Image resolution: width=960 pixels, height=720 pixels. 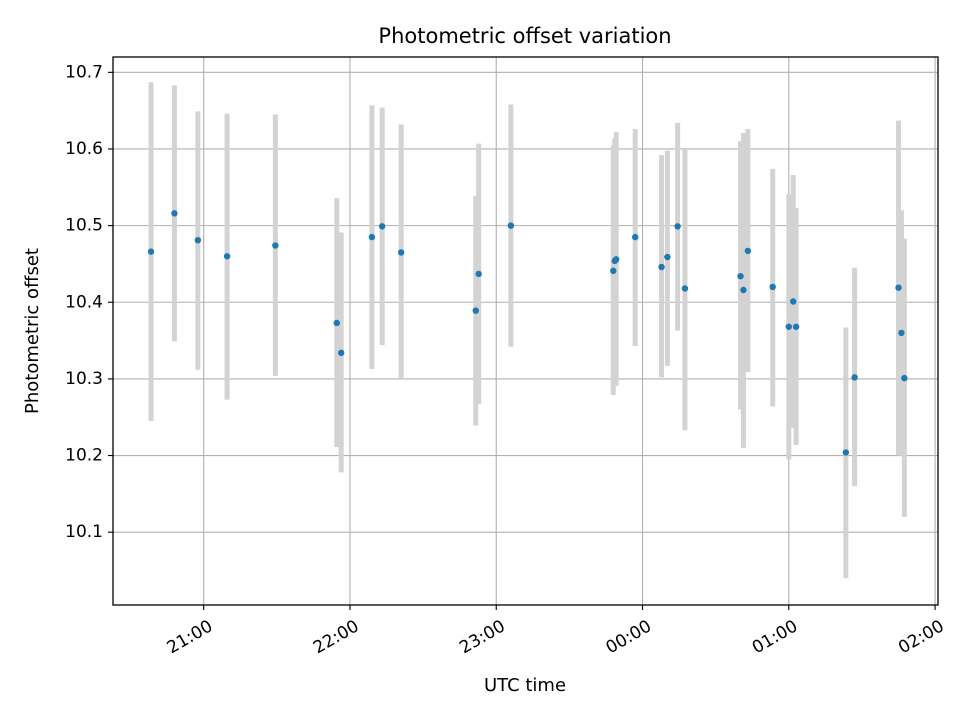 I want to click on y-tick-label: 10.4, so click(x=84, y=302).